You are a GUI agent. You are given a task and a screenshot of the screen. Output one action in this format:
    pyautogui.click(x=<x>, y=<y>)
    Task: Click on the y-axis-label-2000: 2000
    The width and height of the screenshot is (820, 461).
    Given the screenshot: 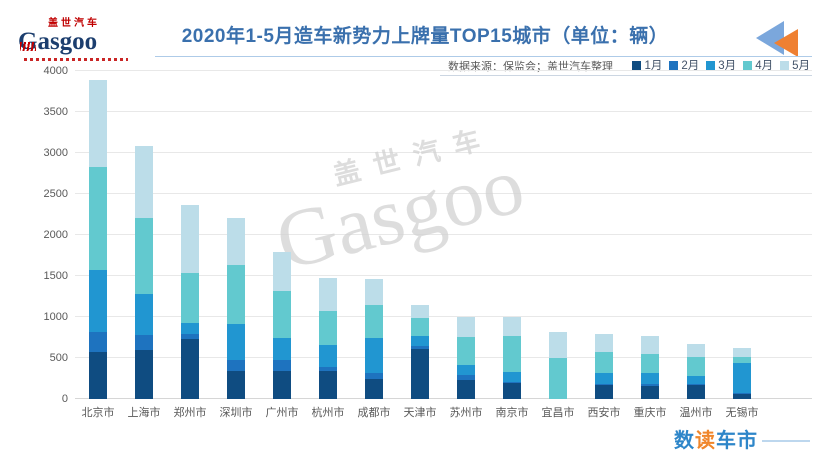 What is the action you would take?
    pyautogui.click(x=55, y=235)
    